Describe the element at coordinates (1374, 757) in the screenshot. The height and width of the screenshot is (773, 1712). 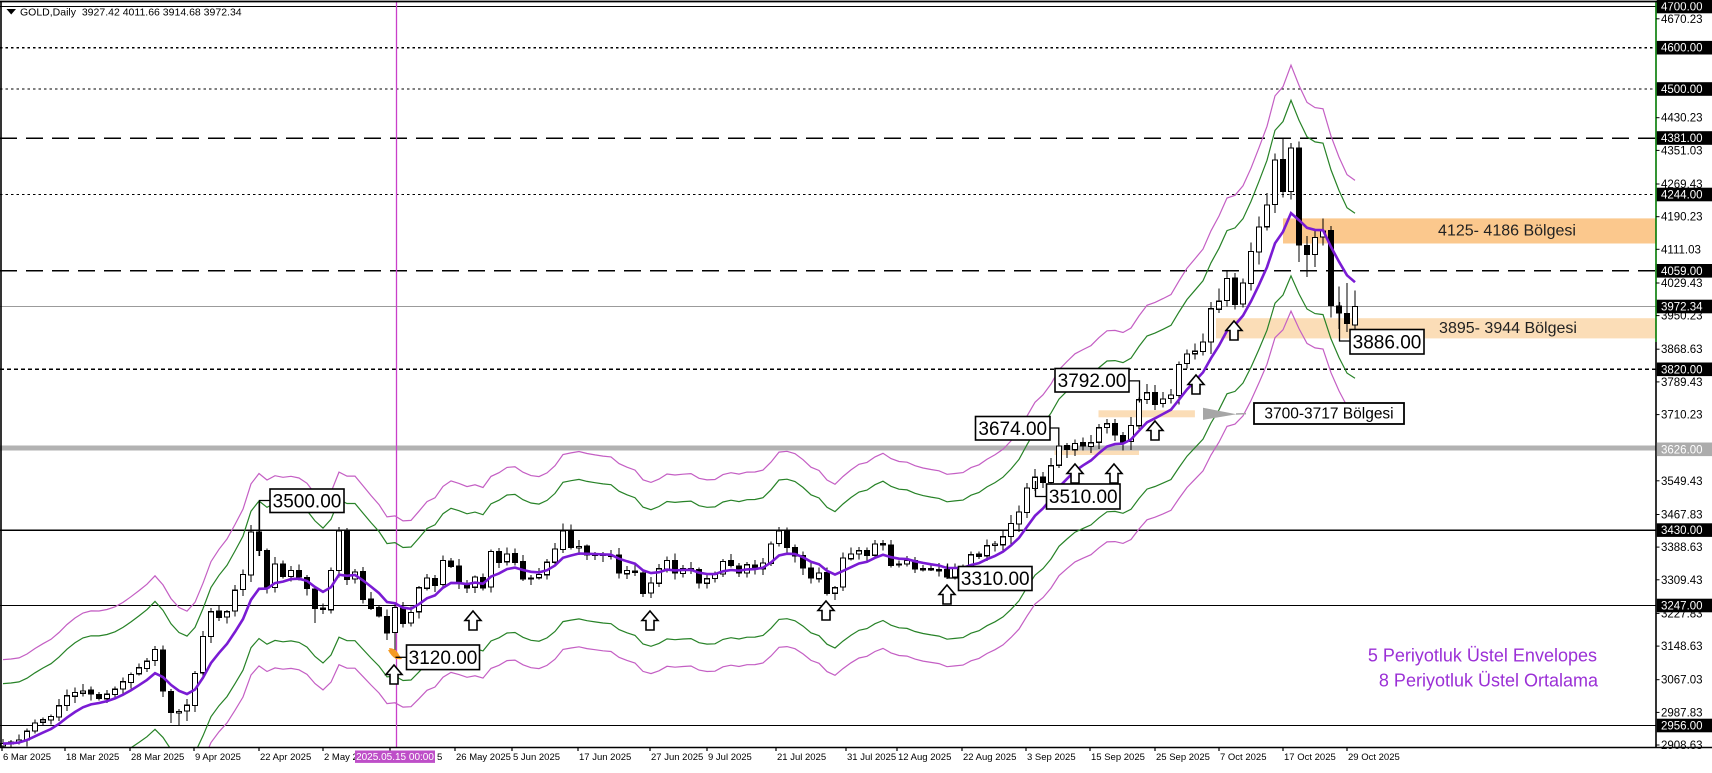
I see `svg-text: 29 Oct 2025` at that location.